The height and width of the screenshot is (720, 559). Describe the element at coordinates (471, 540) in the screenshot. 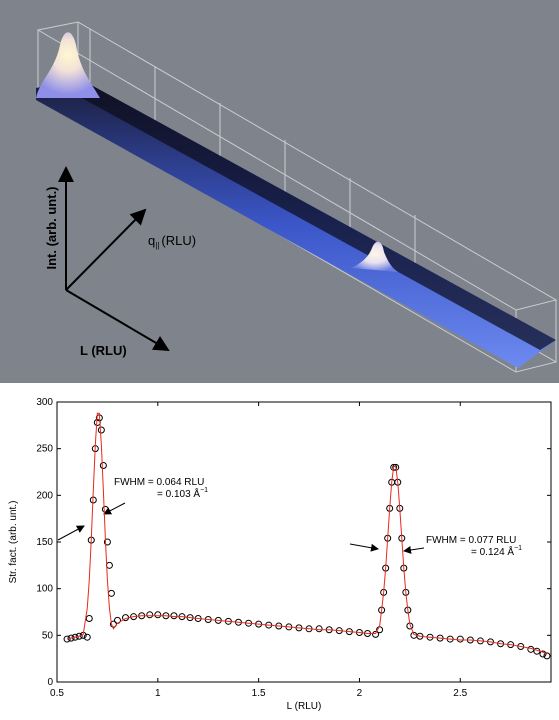

I see `annotation: FWHM = 0.077 RLU` at that location.